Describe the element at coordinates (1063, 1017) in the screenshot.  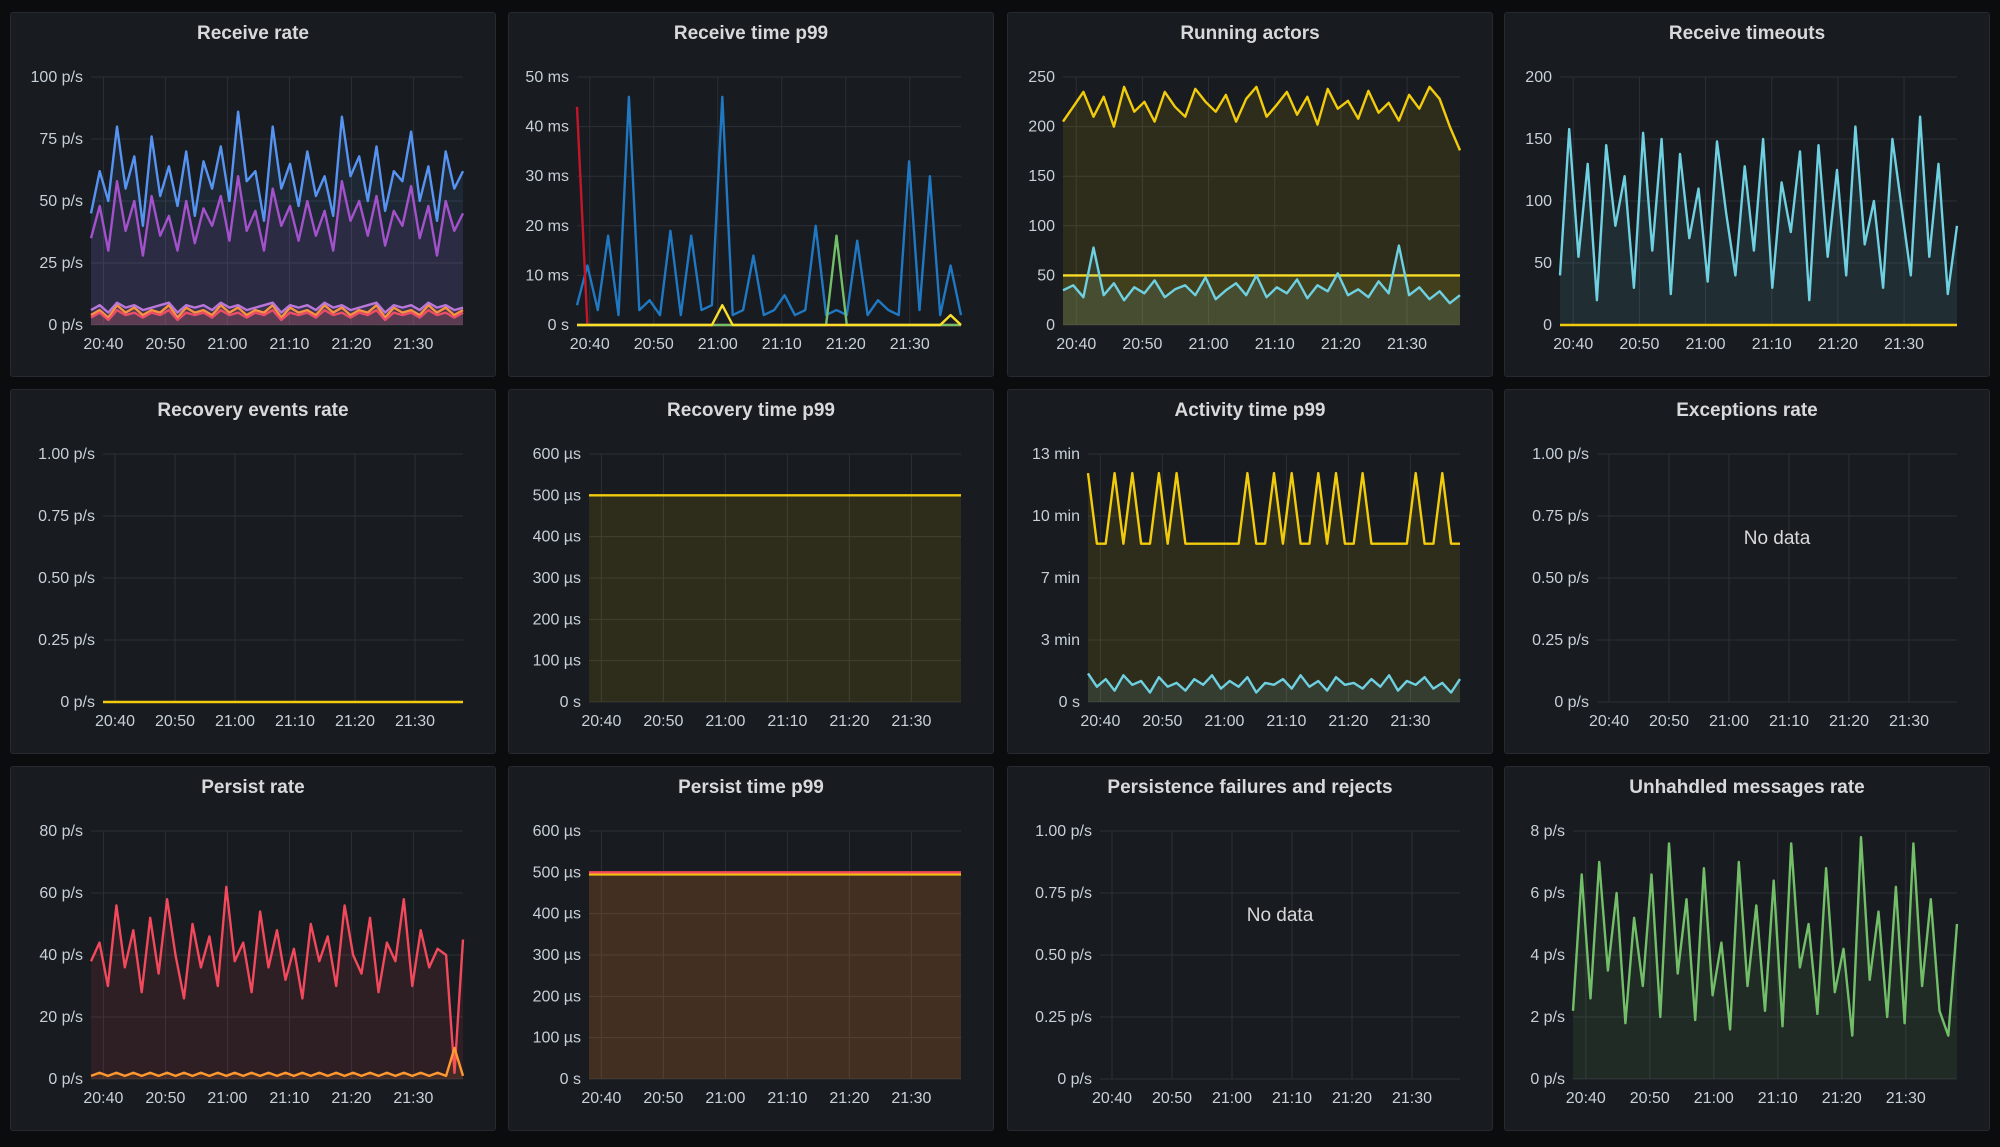
I see `y-tick-label: 0.25 p/s` at that location.